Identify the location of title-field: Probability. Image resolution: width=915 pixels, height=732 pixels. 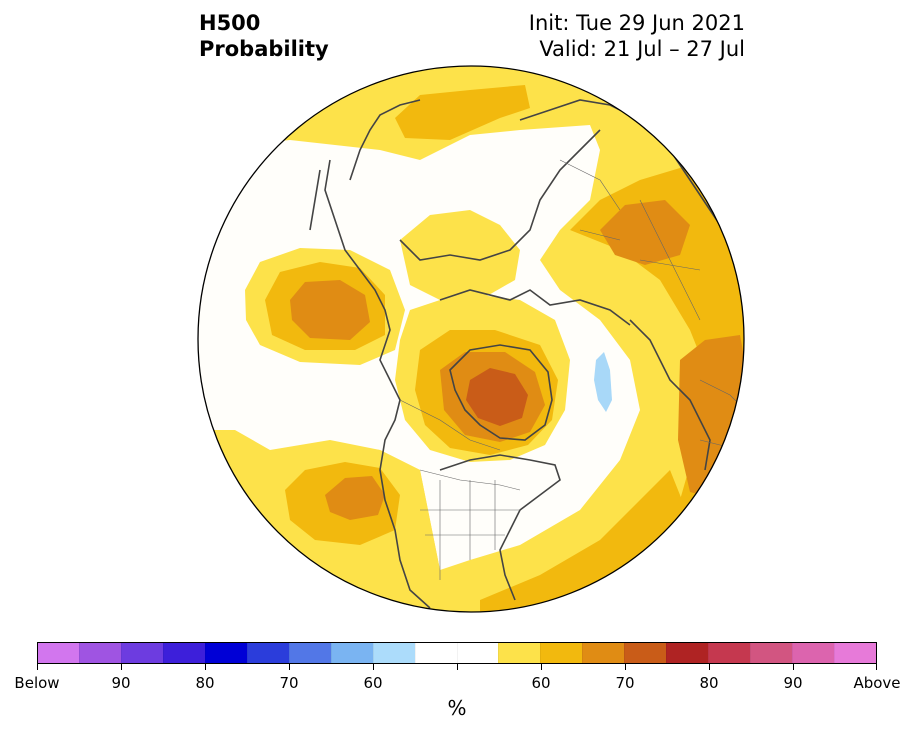
(264, 49).